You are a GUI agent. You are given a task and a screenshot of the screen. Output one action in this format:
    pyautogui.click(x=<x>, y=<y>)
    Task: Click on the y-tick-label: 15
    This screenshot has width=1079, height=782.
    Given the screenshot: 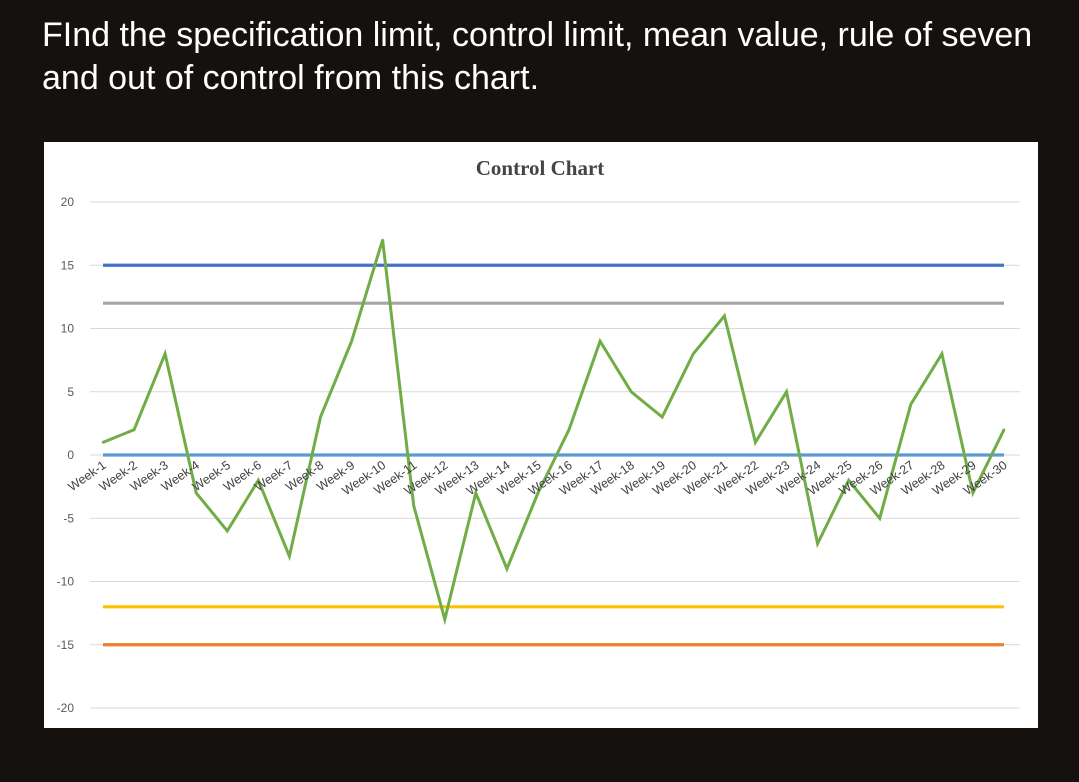 What is the action you would take?
    pyautogui.click(x=68, y=265)
    